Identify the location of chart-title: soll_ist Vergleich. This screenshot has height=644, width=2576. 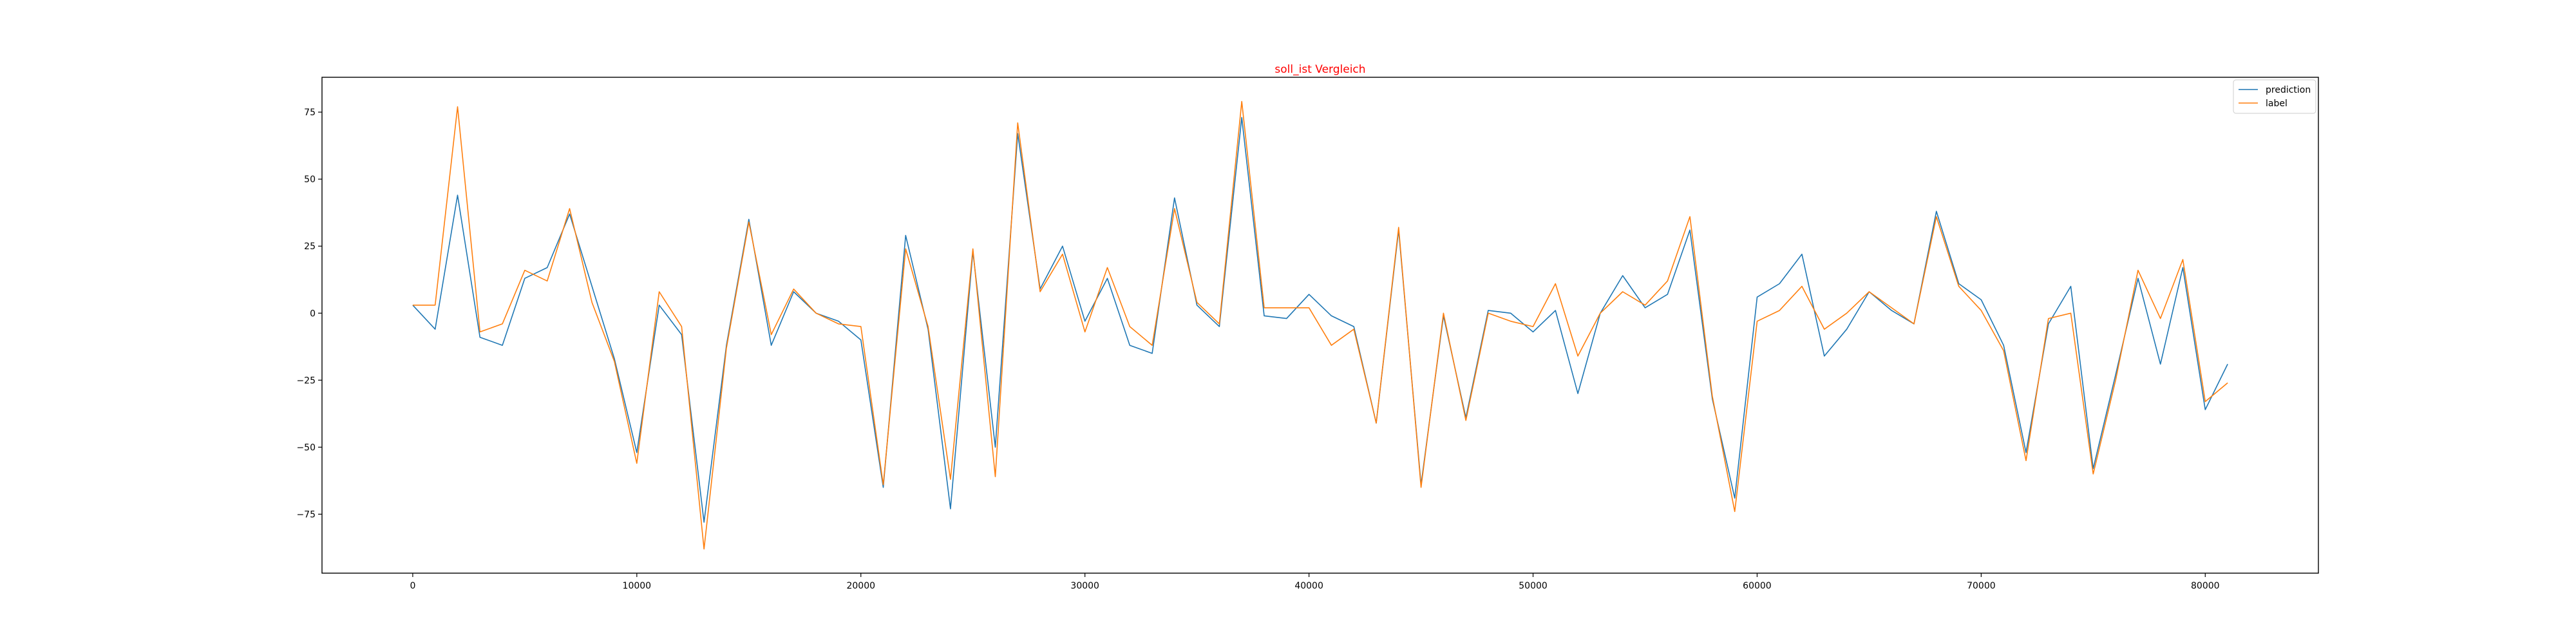
(1319, 69).